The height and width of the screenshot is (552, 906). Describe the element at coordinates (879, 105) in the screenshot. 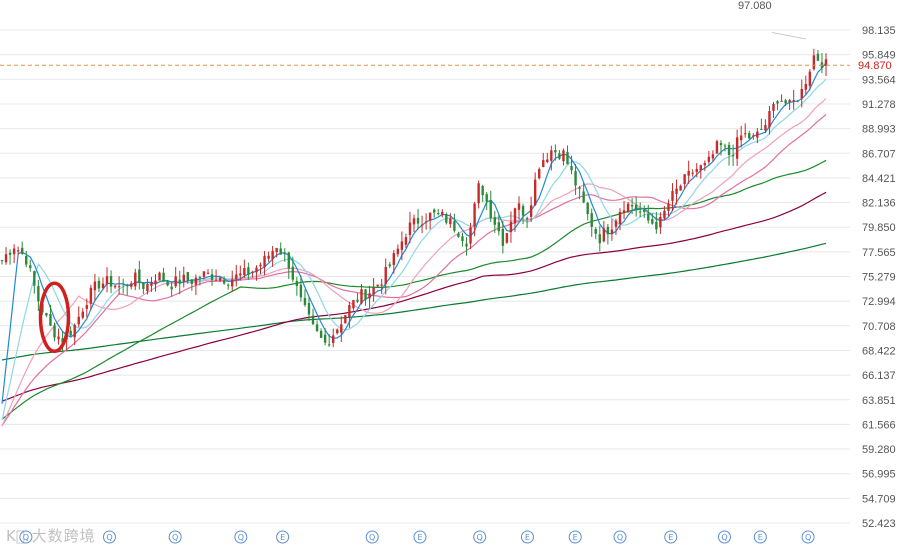

I see `y-tick-label: 91.278` at that location.